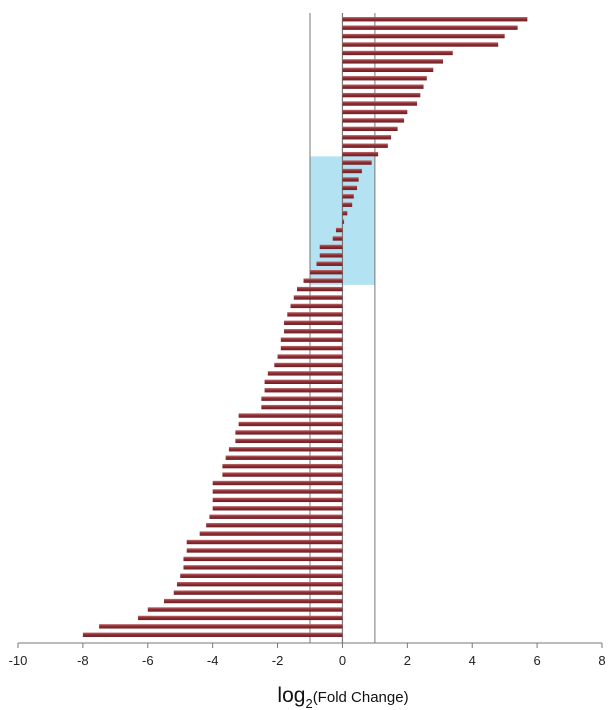 This screenshot has height=710, width=608. What do you see at coordinates (472, 660) in the screenshot?
I see `x-tick-label: 4` at bounding box center [472, 660].